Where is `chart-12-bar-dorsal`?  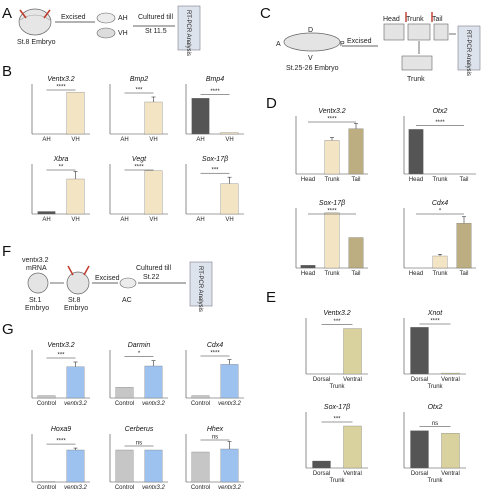
chart-12-bar-dorsal is located at coordinates (321, 464).